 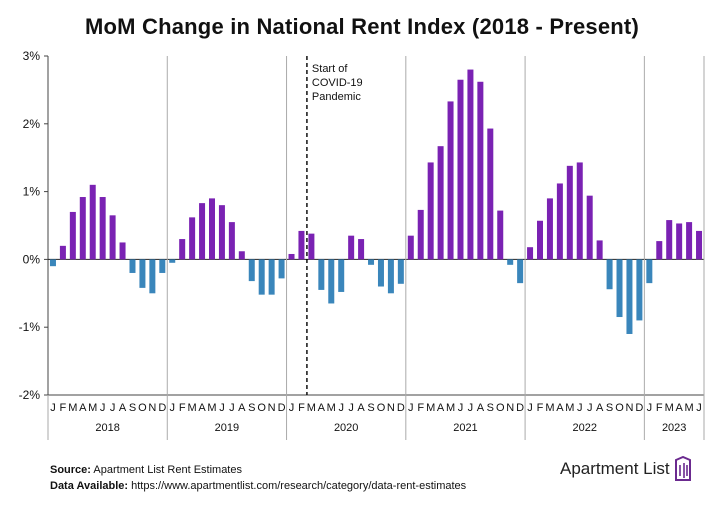 What do you see at coordinates (330, 69) in the screenshot?
I see `covid-annotation-text: Start of` at bounding box center [330, 69].